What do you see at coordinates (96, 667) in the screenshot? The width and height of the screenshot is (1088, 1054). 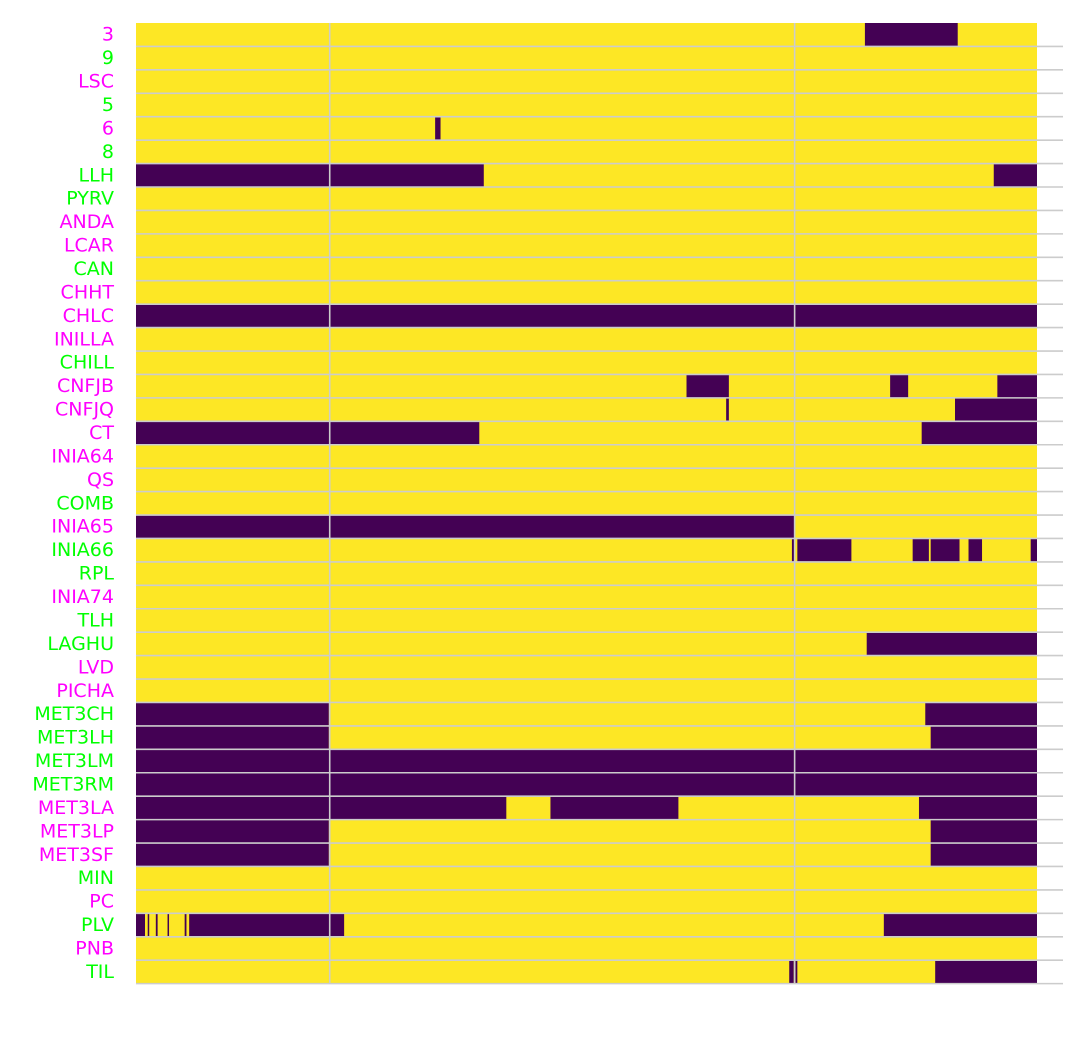 I see `row-label-lvd: LVD` at bounding box center [96, 667].